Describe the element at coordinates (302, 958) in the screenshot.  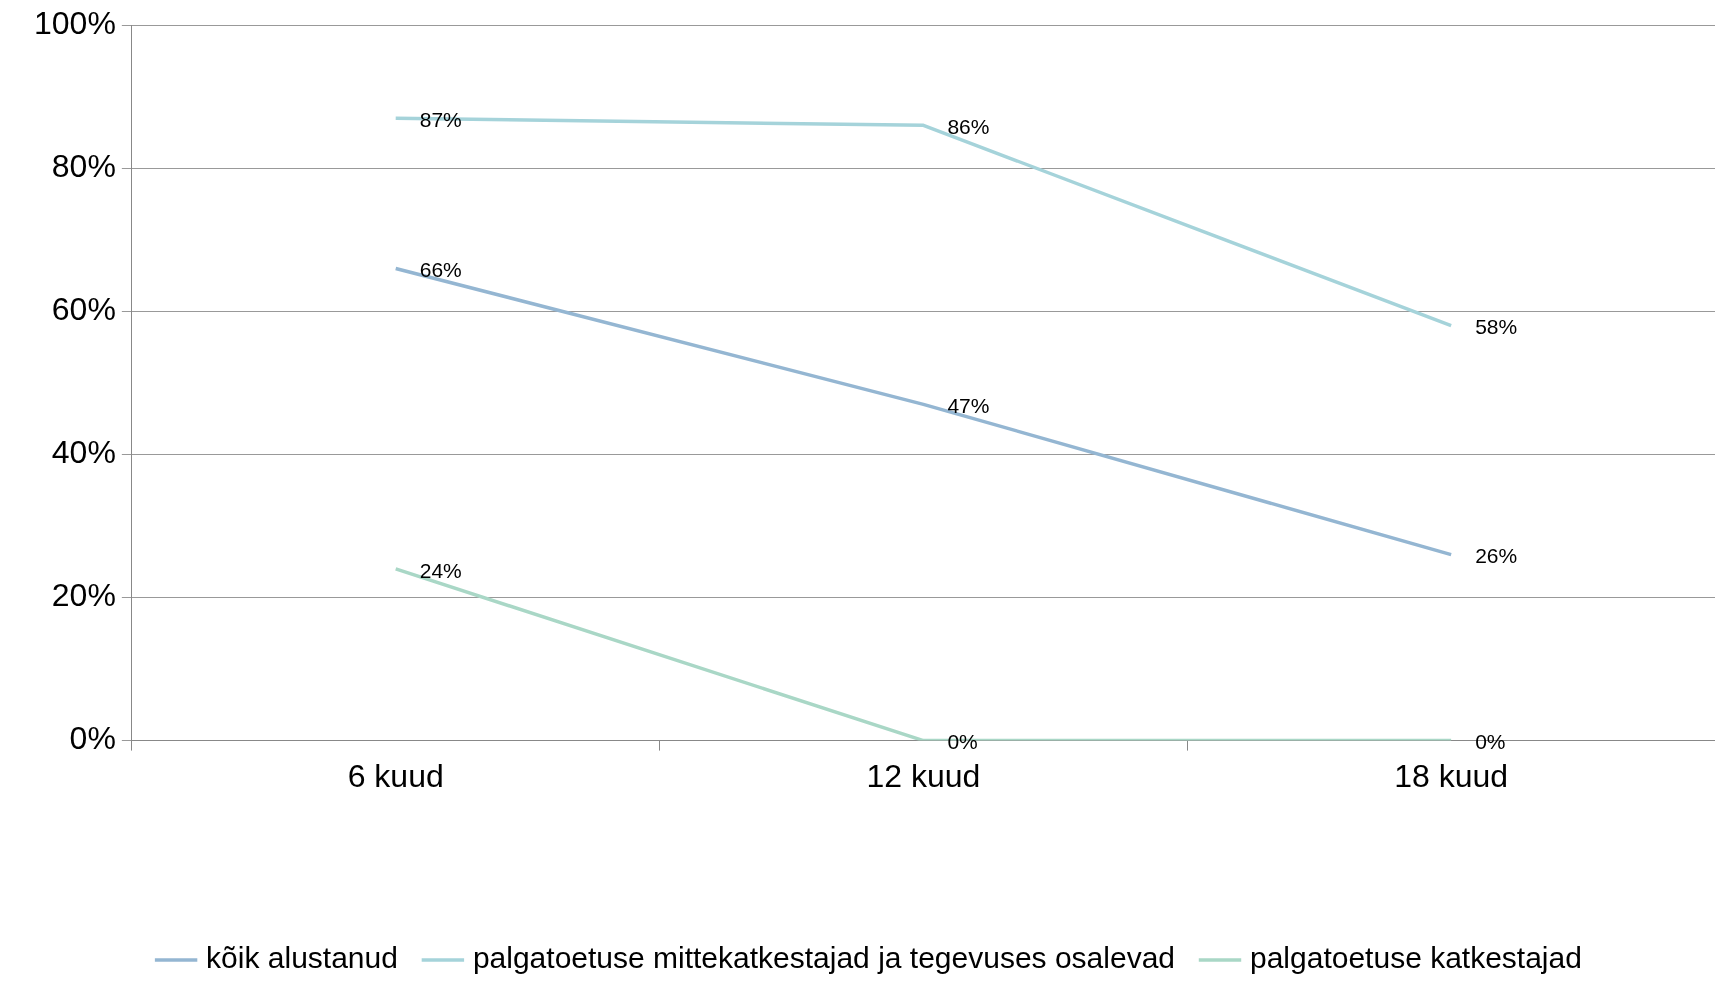
I see `legend-label: kõik alustanud` at that location.